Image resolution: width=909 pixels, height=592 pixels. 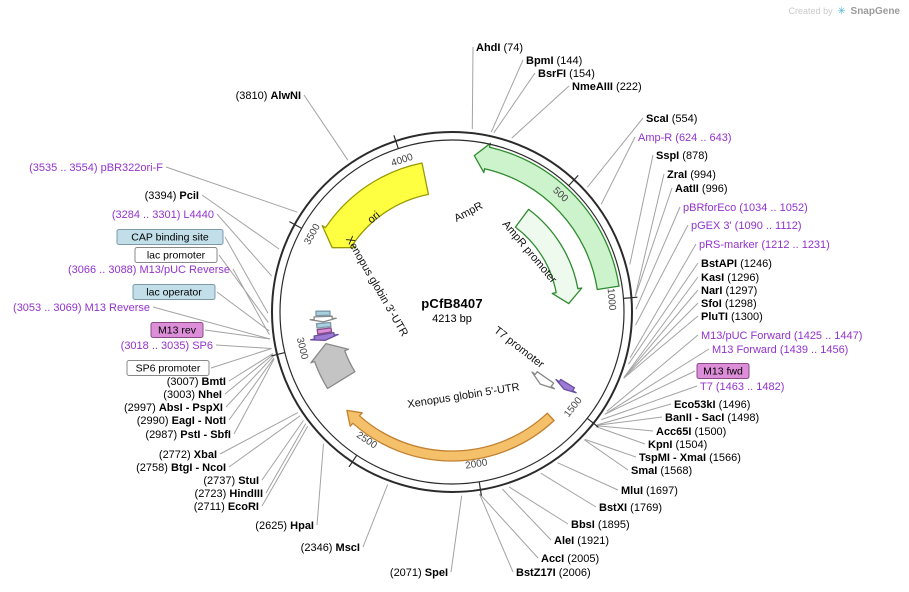 I want to click on label-spei: (2071) SpeI, so click(x=419, y=573).